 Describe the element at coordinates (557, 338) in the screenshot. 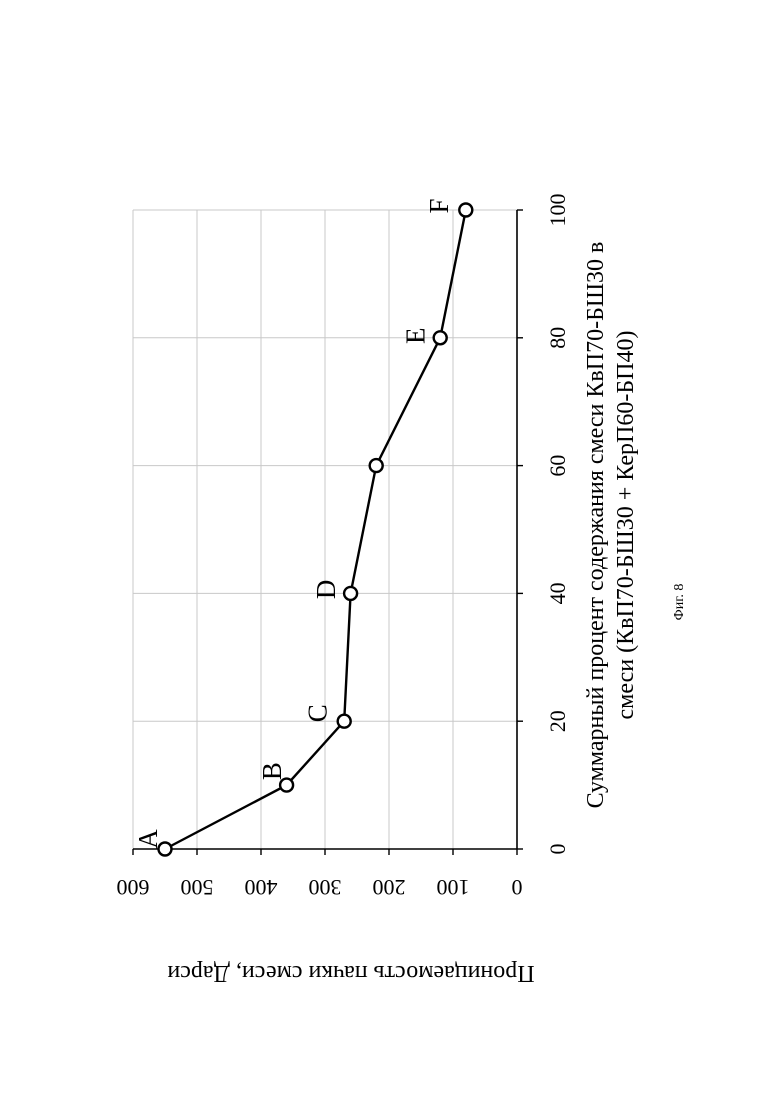

I see `x-tick-label-80: 80` at that location.